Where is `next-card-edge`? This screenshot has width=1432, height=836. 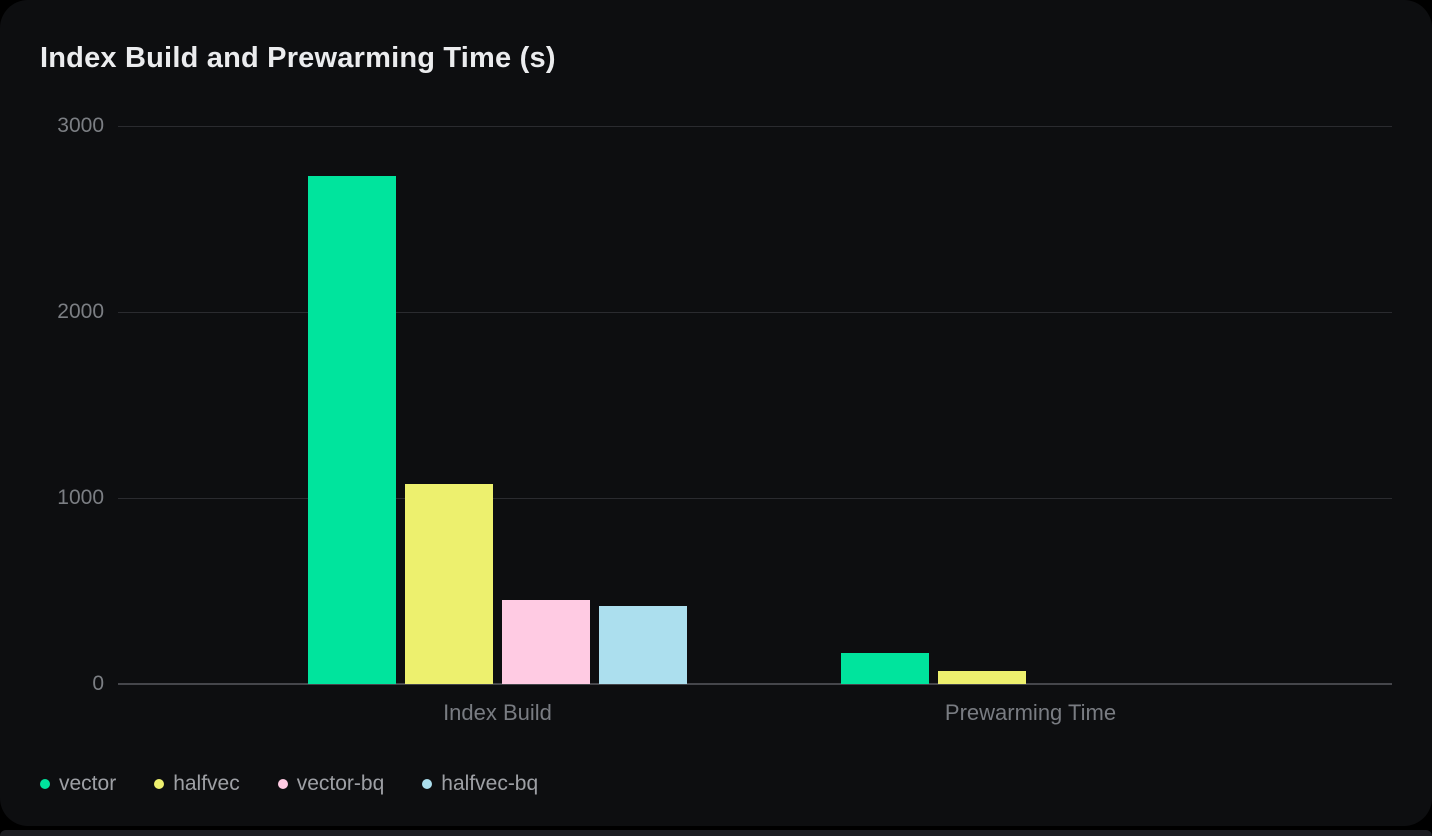 next-card-edge is located at coordinates (716, 833).